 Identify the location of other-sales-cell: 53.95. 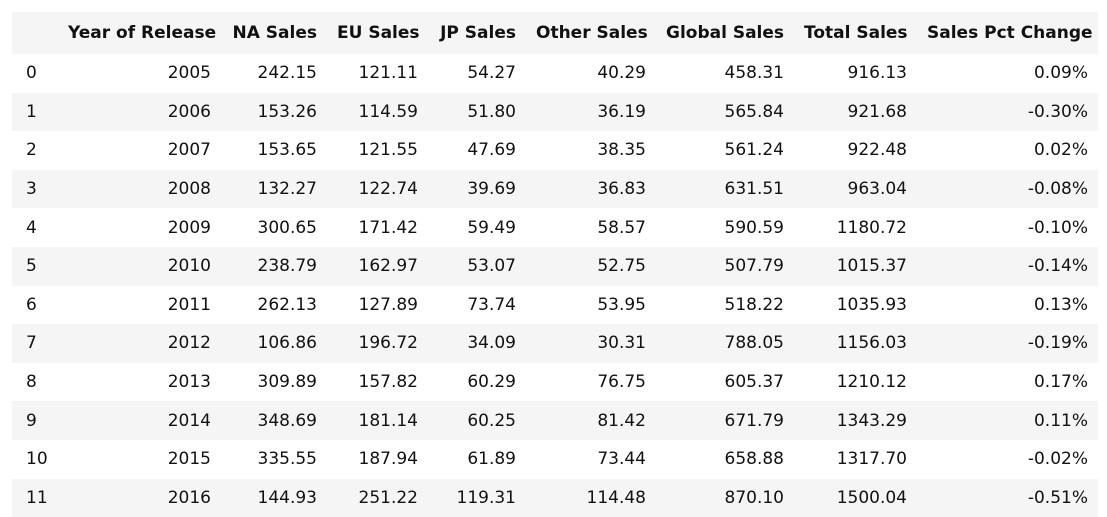
(621, 304).